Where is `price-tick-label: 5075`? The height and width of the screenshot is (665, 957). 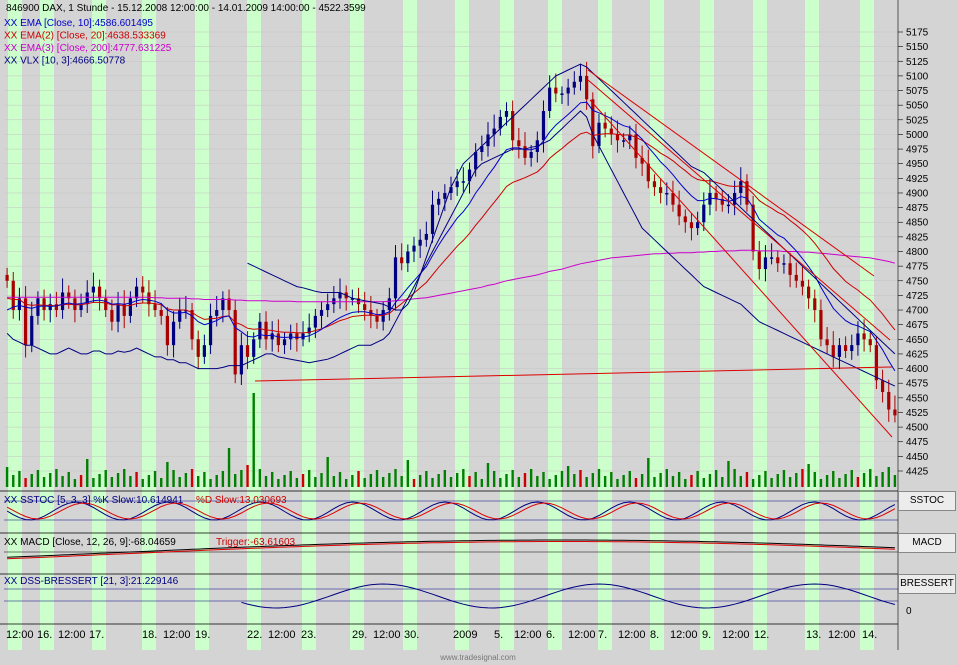 price-tick-label: 5075 is located at coordinates (917, 91).